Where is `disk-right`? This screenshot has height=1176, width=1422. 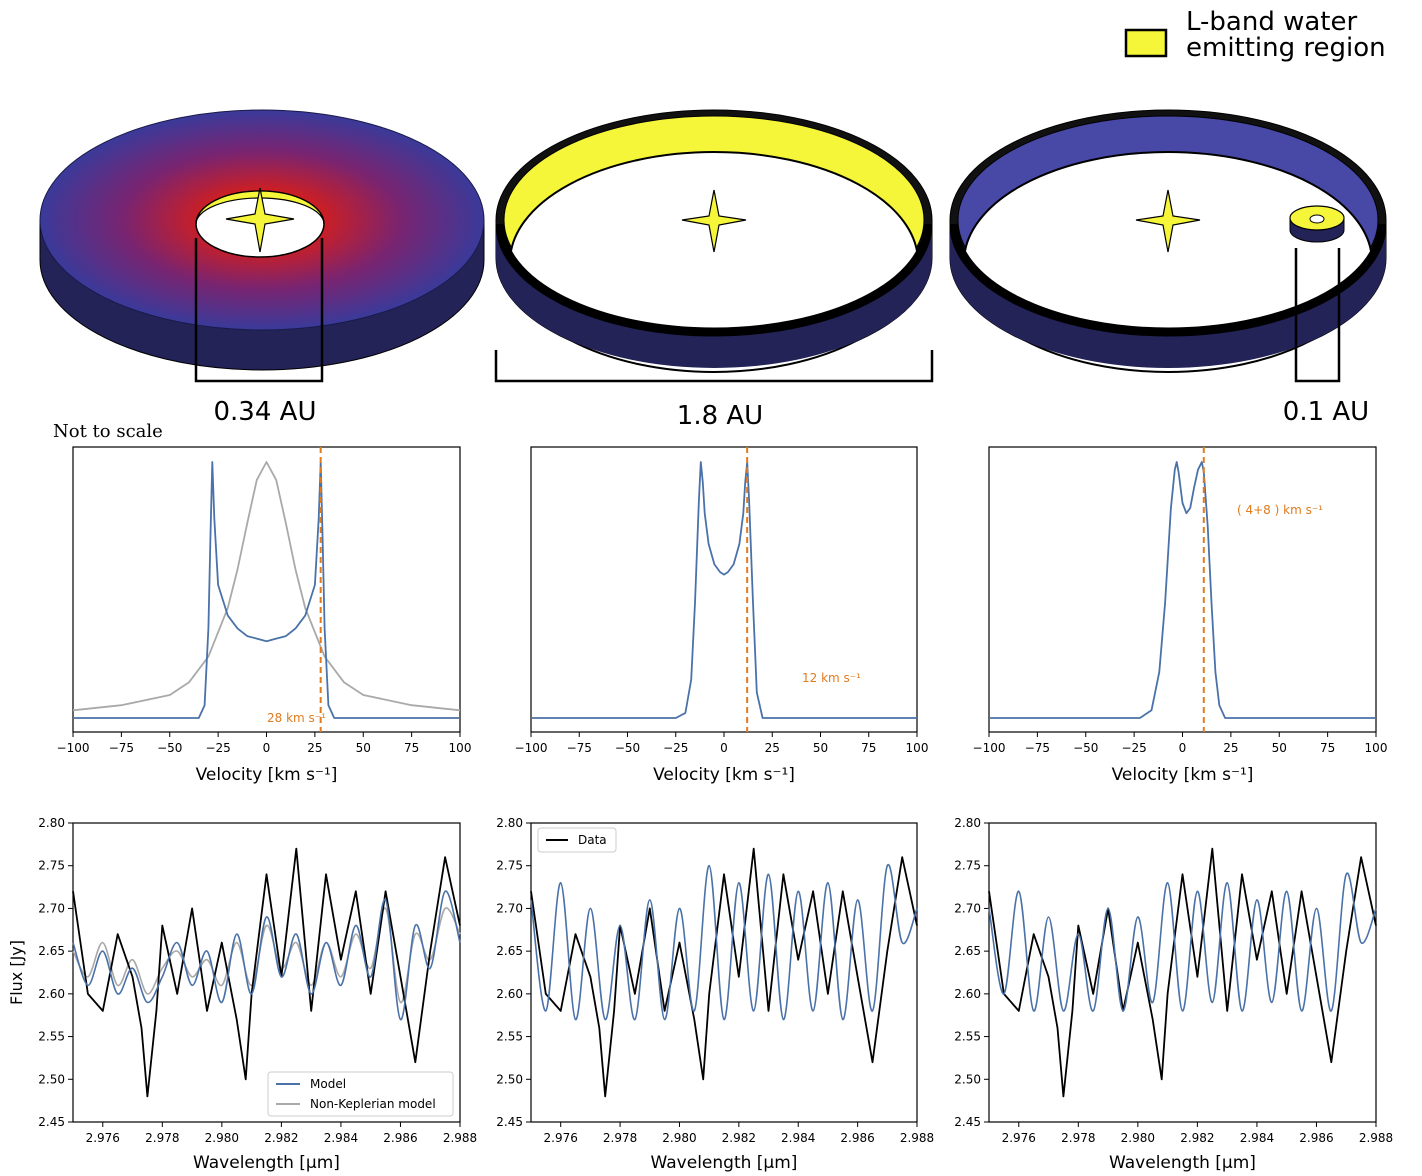 disk-right is located at coordinates (1168, 241).